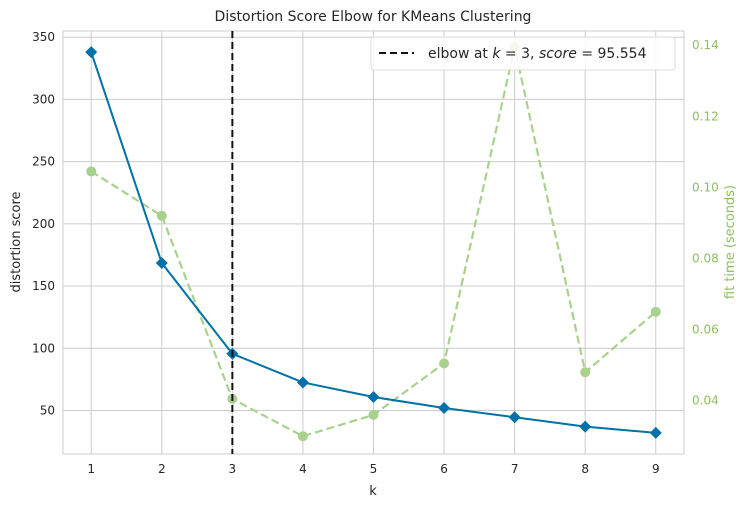 Image resolution: width=748 pixels, height=507 pixels. Describe the element at coordinates (303, 469) in the screenshot. I see `x-tick-label: 4` at that location.